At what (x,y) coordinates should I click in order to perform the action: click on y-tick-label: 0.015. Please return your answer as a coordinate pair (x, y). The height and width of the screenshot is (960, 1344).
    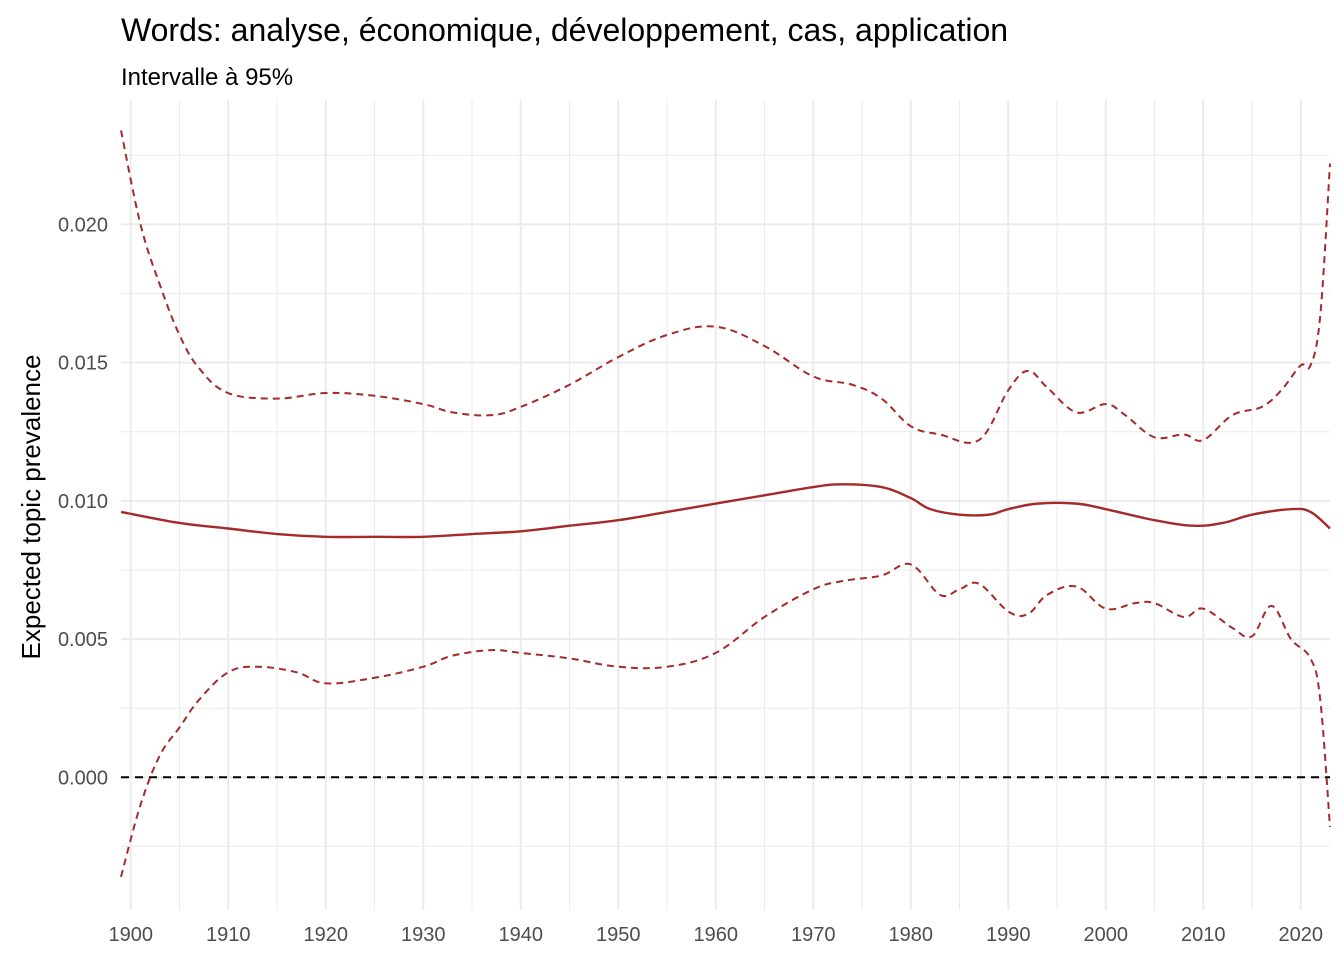
    Looking at the image, I should click on (83, 364).